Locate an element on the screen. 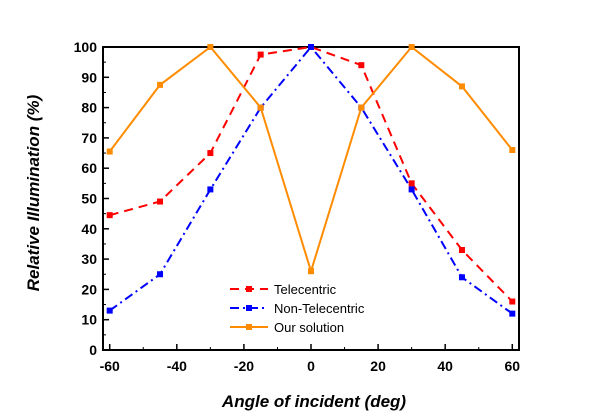 The width and height of the screenshot is (600, 419). x-tick-label: -60 is located at coordinates (110, 366).